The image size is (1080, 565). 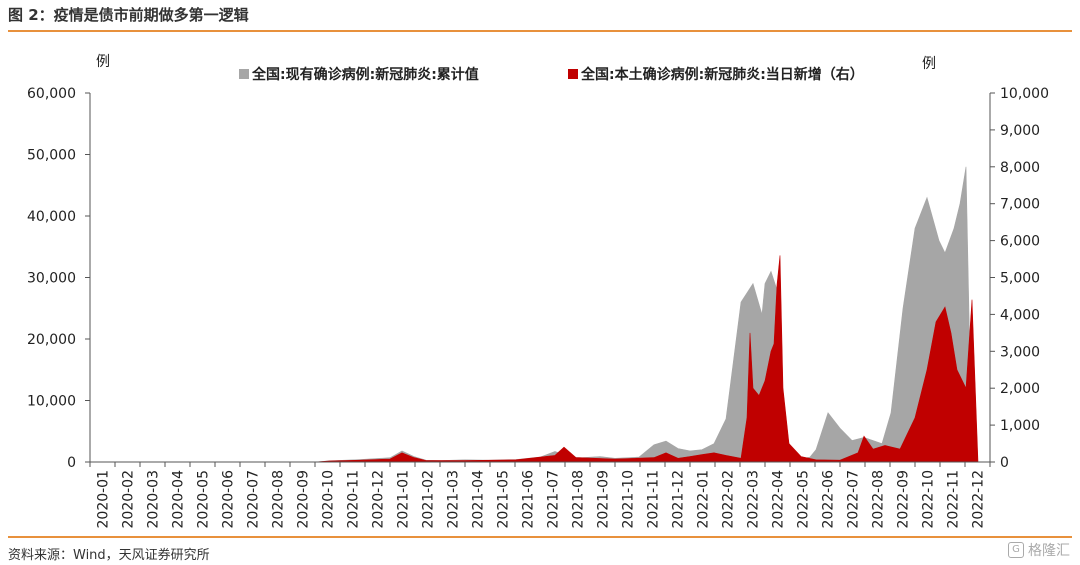 What do you see at coordinates (573, 74) in the screenshot?
I see `legend-swatch-daily` at bounding box center [573, 74].